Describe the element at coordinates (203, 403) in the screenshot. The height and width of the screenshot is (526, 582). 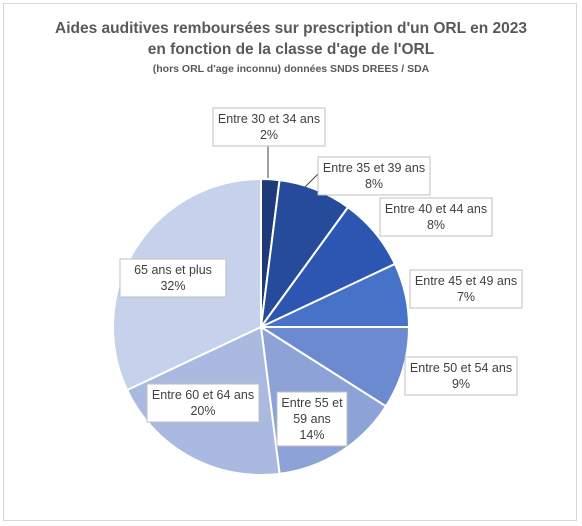
I see `slice-label-7: Entre 60 et 64 ans 20%` at that location.